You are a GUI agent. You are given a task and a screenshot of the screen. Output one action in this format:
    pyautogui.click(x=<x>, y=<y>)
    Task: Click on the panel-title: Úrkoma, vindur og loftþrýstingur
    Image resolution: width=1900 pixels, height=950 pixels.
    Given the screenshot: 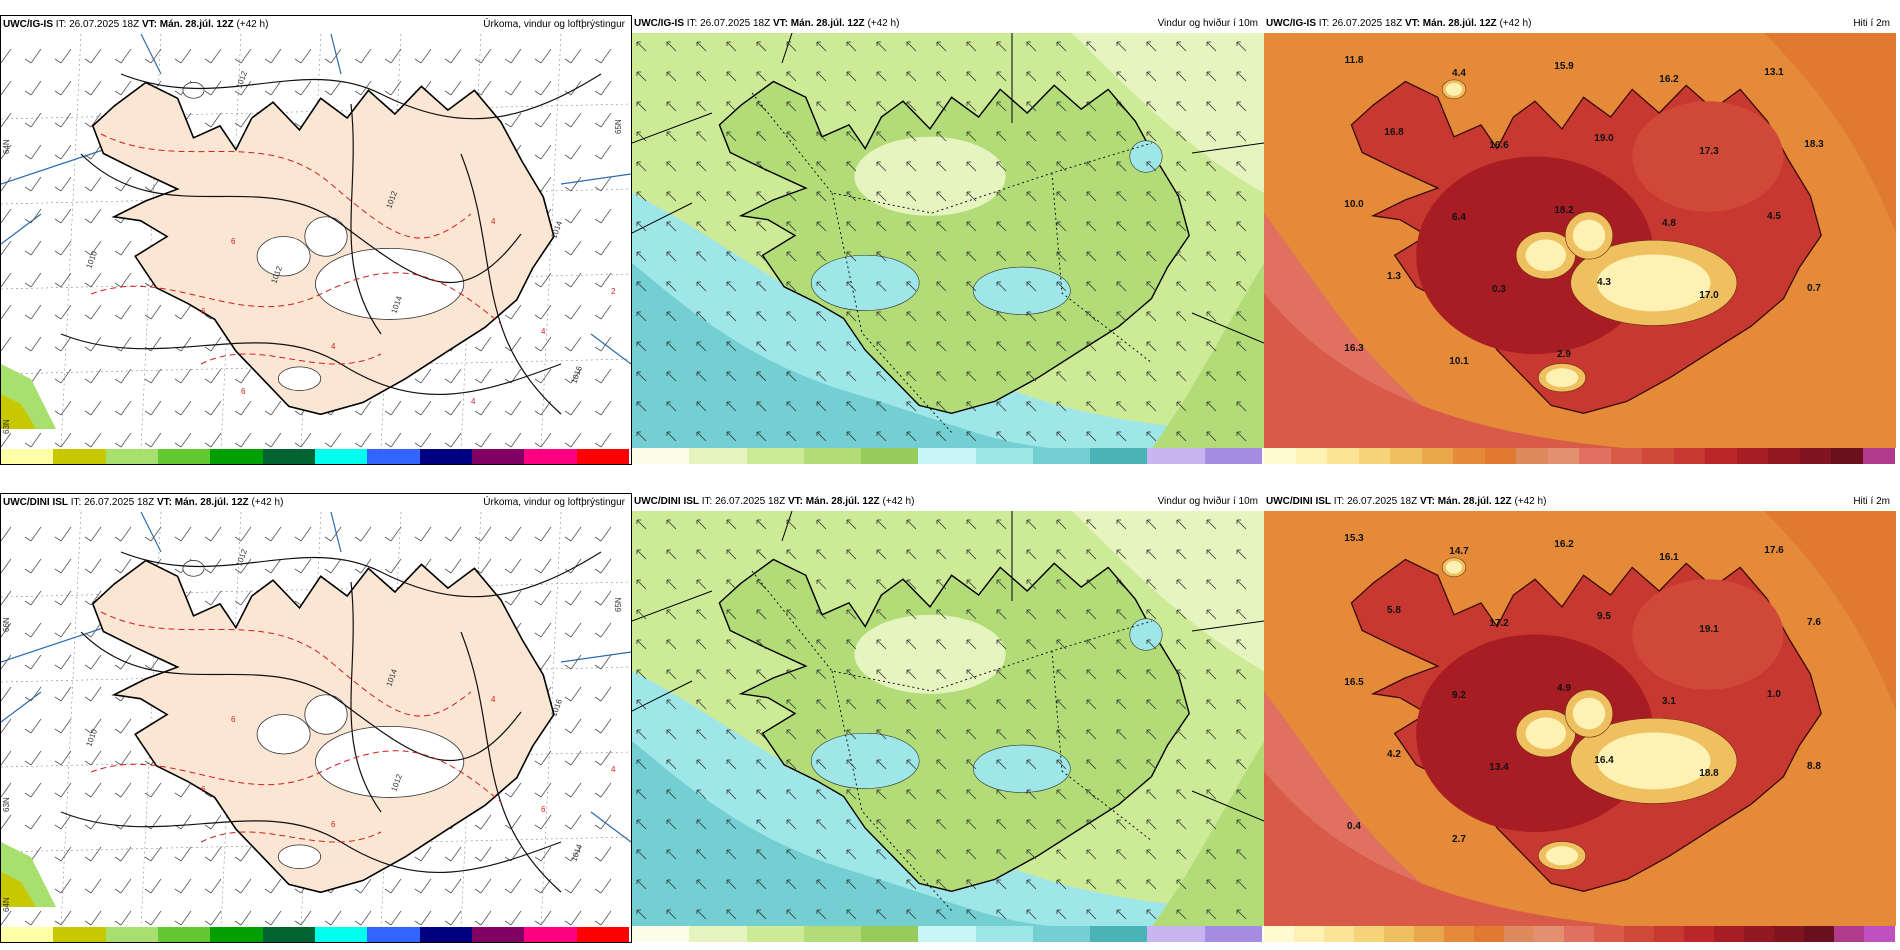 What is the action you would take?
    pyautogui.click(x=554, y=502)
    